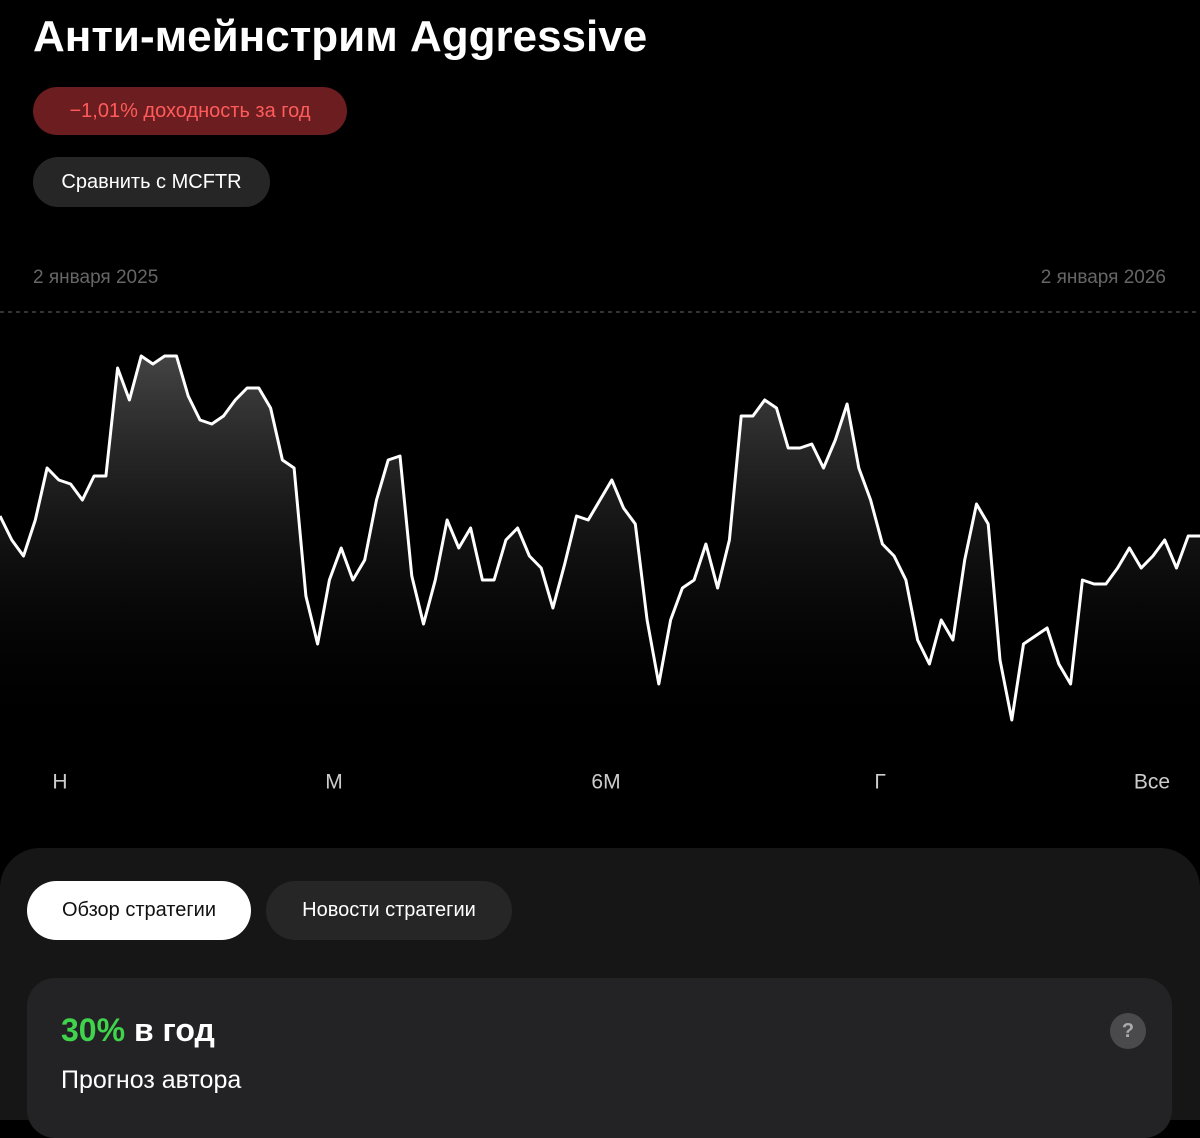 This screenshot has width=1200, height=1138. Describe the element at coordinates (334, 782) in the screenshot. I see `period-option: М` at that location.